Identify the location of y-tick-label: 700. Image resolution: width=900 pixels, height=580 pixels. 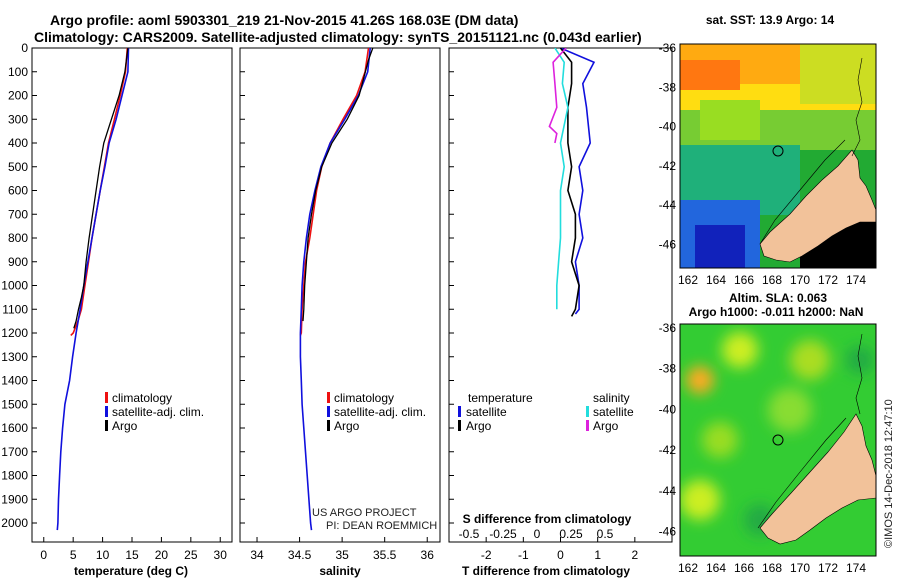
(18, 214).